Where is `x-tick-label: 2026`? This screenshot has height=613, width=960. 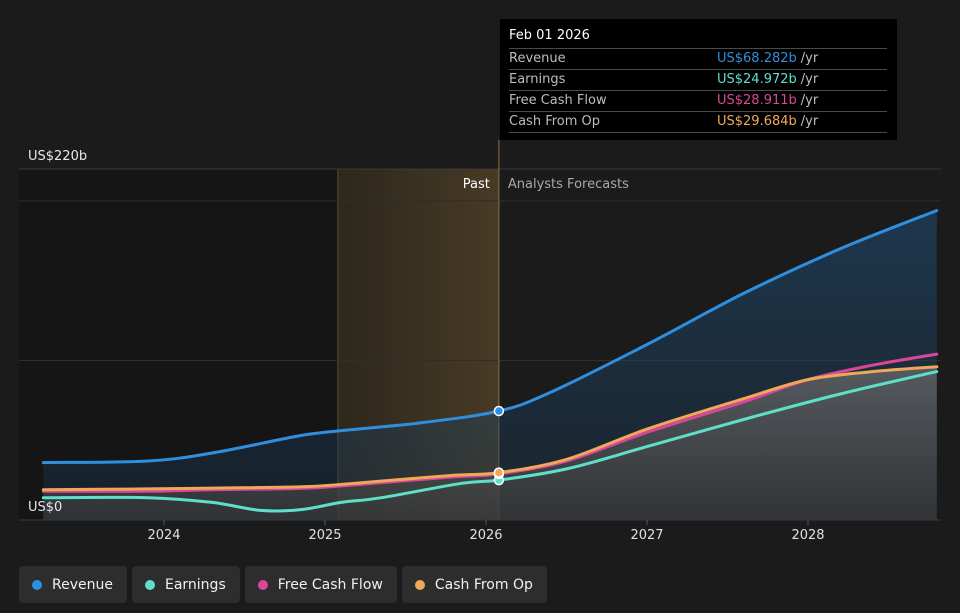 x-tick-label: 2026 is located at coordinates (485, 535).